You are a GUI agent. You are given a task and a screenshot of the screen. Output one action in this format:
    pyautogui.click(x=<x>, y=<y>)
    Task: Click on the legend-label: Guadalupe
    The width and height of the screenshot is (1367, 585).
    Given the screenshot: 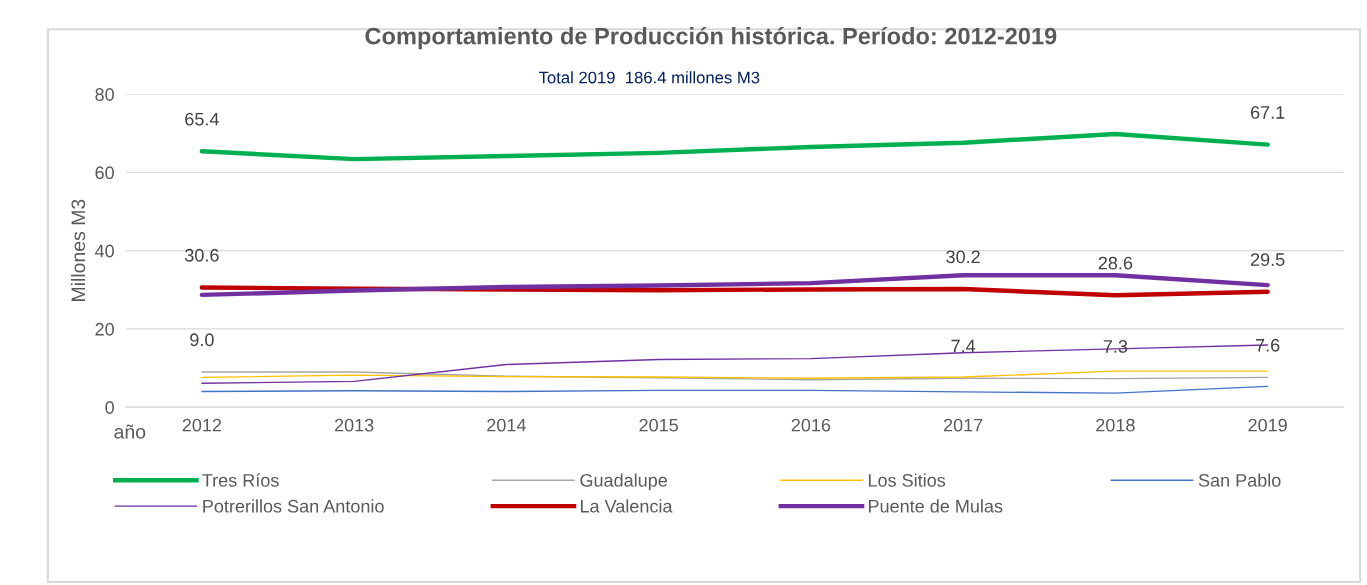 What is the action you would take?
    pyautogui.click(x=624, y=482)
    